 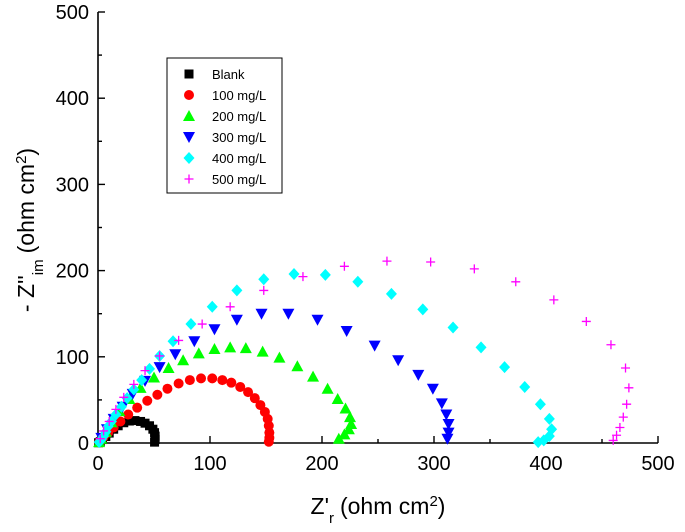 I want to click on y-tick-label: 300, so click(x=72, y=185).